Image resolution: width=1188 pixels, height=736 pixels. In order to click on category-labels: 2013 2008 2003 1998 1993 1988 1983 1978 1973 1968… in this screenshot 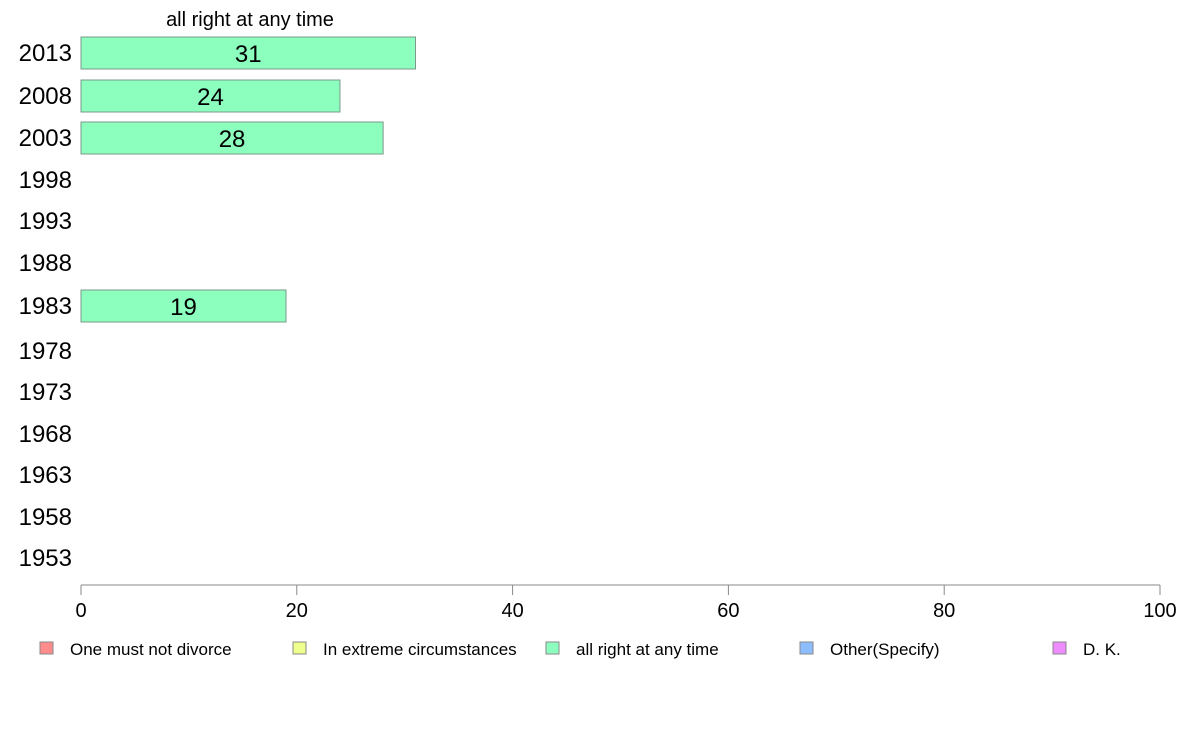, I will do `click(45, 306)`.